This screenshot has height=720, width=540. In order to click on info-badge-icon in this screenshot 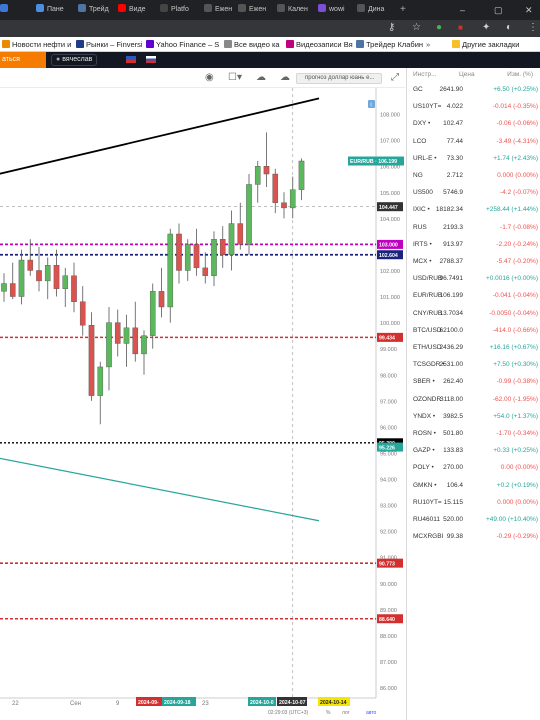, I will do `click(371, 104)`.